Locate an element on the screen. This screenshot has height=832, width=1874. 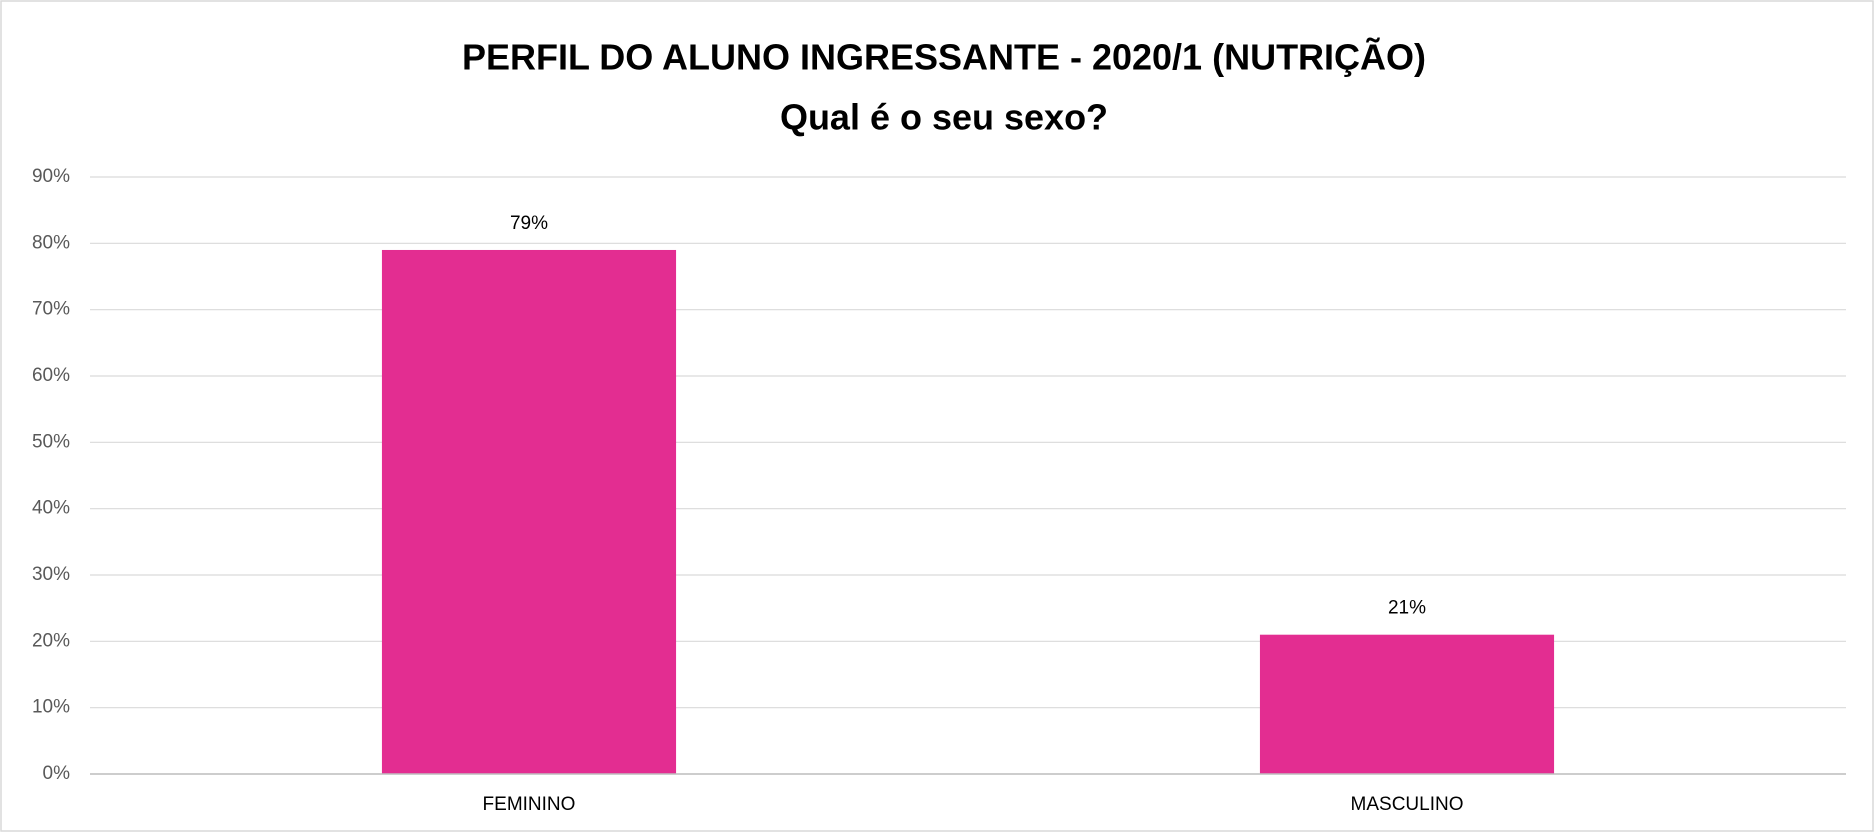
y-tick-label: 20% is located at coordinates (51, 640).